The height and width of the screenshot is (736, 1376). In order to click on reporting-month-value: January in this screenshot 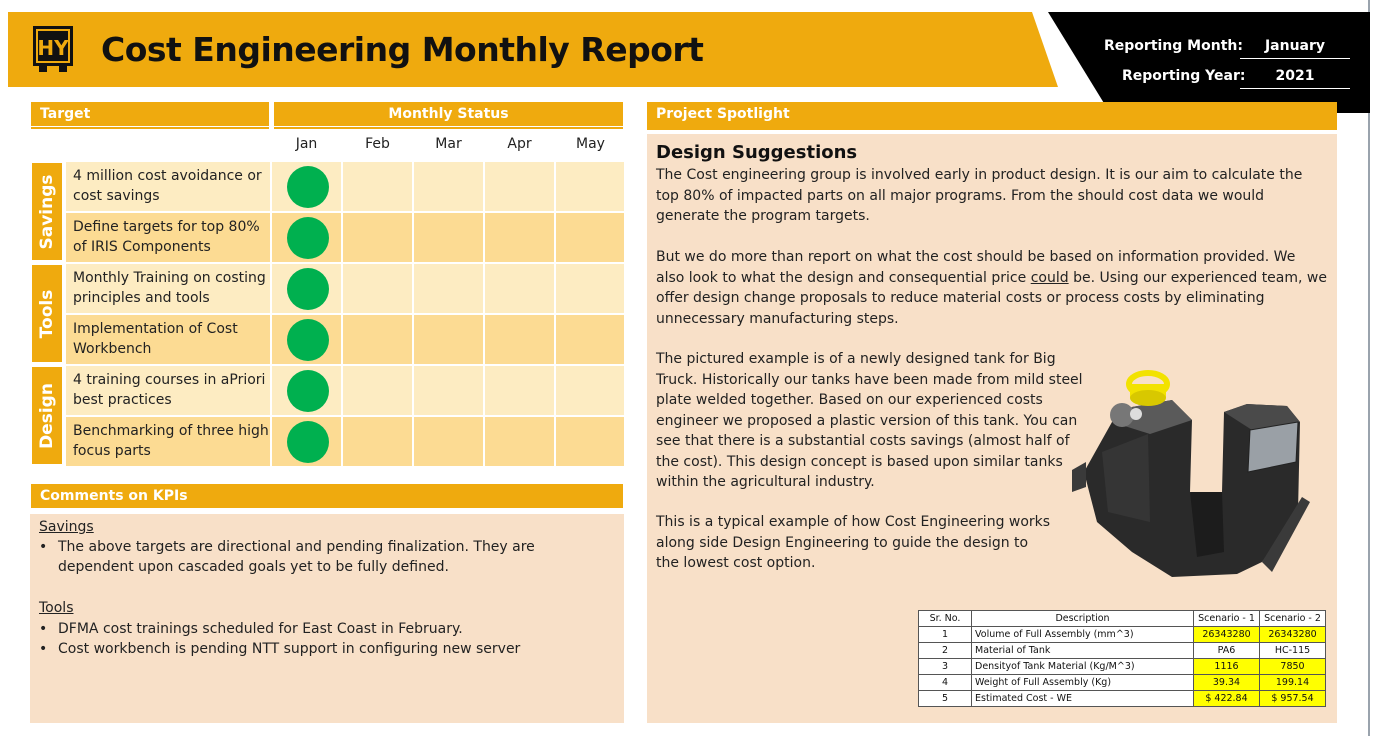, I will do `click(1295, 48)`.